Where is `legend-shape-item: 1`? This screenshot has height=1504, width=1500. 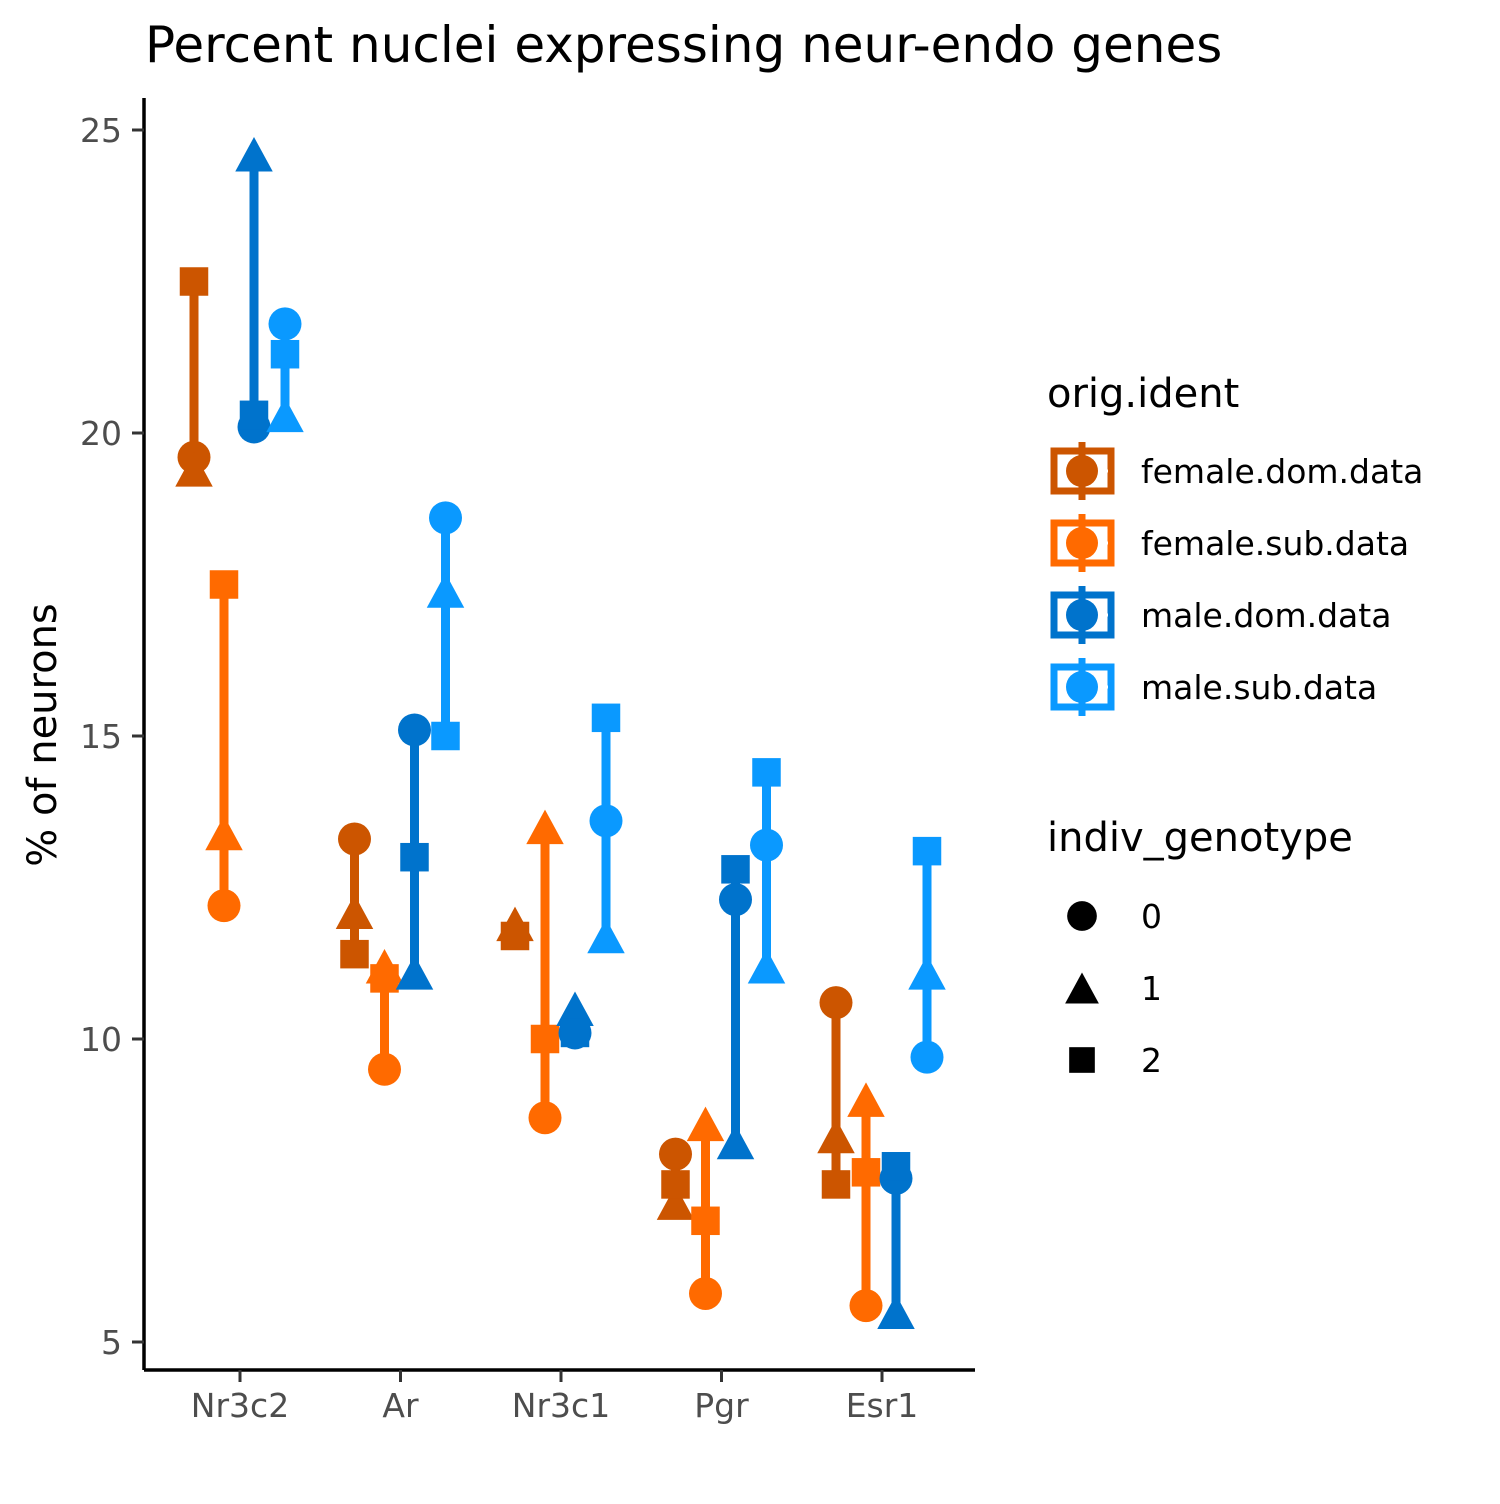 legend-shape-item: 1 is located at coordinates (1113, 988).